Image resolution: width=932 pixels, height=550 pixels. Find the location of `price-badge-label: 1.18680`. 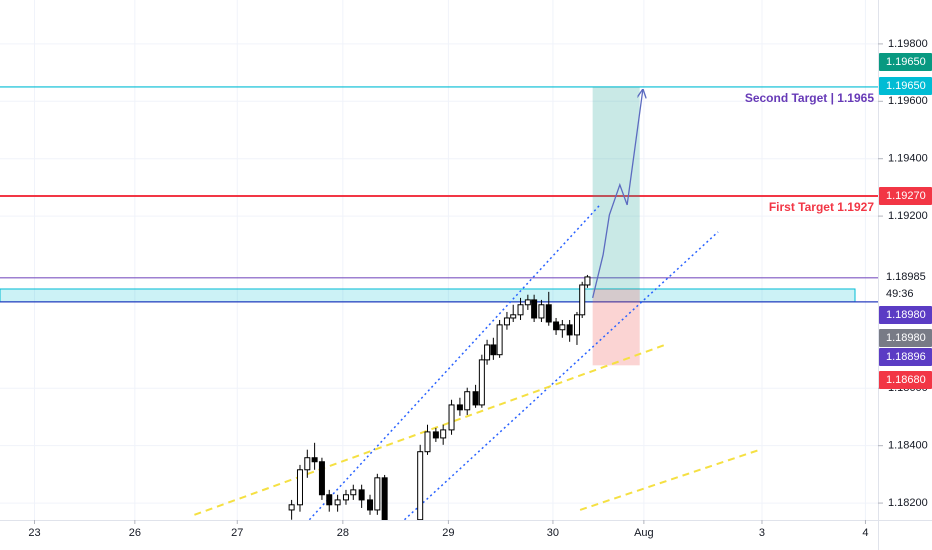

price-badge-label: 1.18680 is located at coordinates (906, 380).